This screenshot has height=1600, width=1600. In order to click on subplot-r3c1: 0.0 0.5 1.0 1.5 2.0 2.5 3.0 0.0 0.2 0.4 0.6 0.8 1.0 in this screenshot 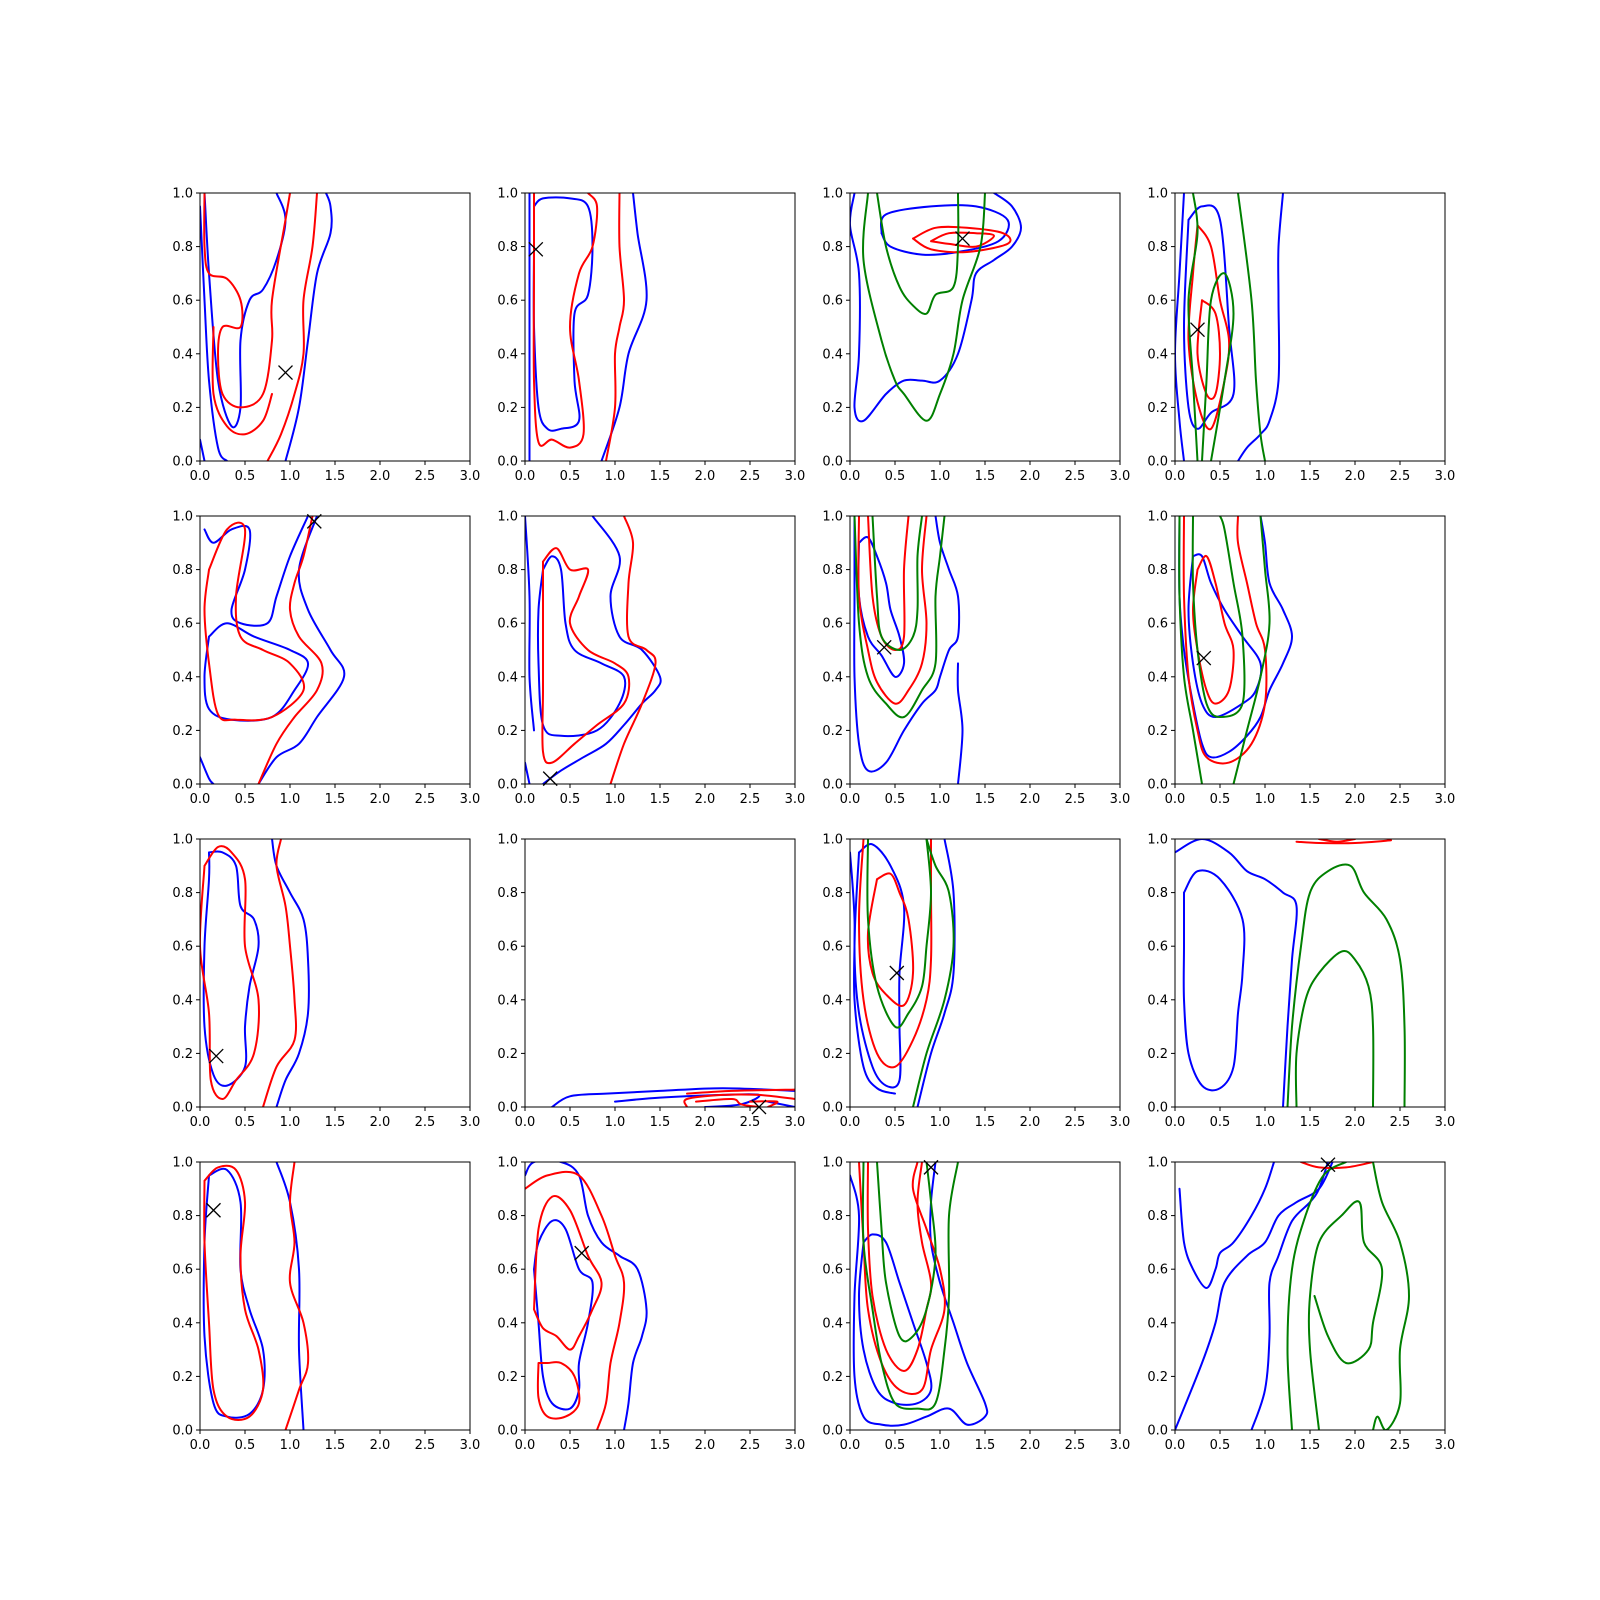, I will do `click(326, 982)`.